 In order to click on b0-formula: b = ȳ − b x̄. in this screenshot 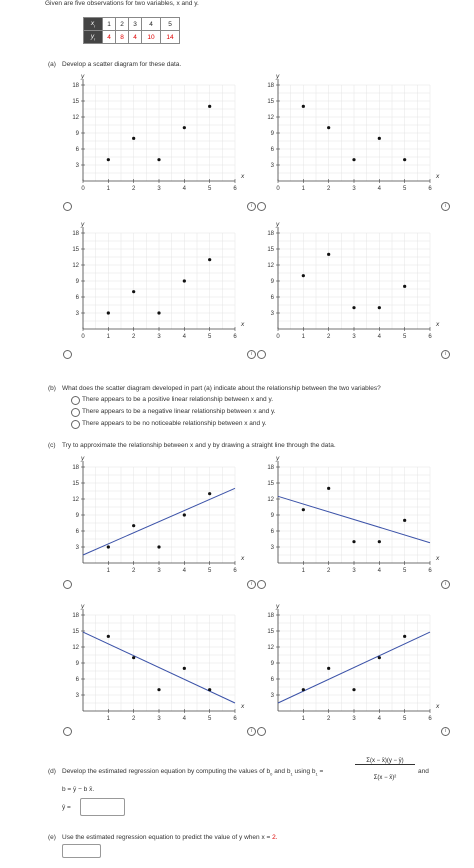, I will do `click(78, 789)`.